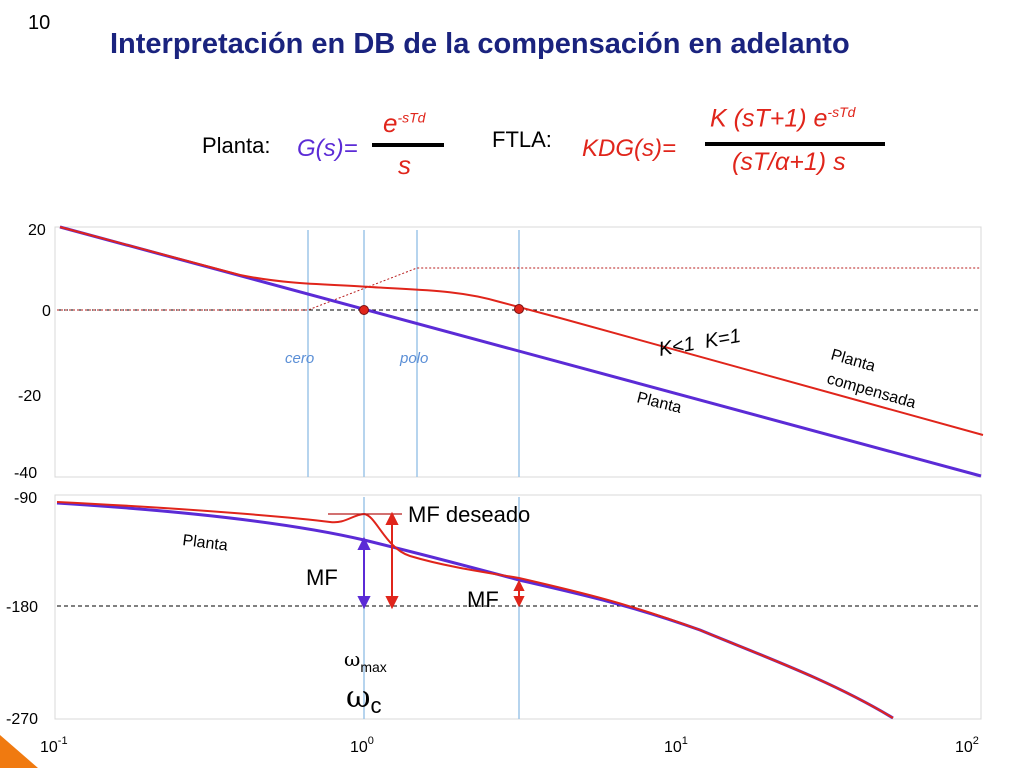  Describe the element at coordinates (404, 123) in the screenshot. I see `plant-formula-numerator: e-sTd` at that location.